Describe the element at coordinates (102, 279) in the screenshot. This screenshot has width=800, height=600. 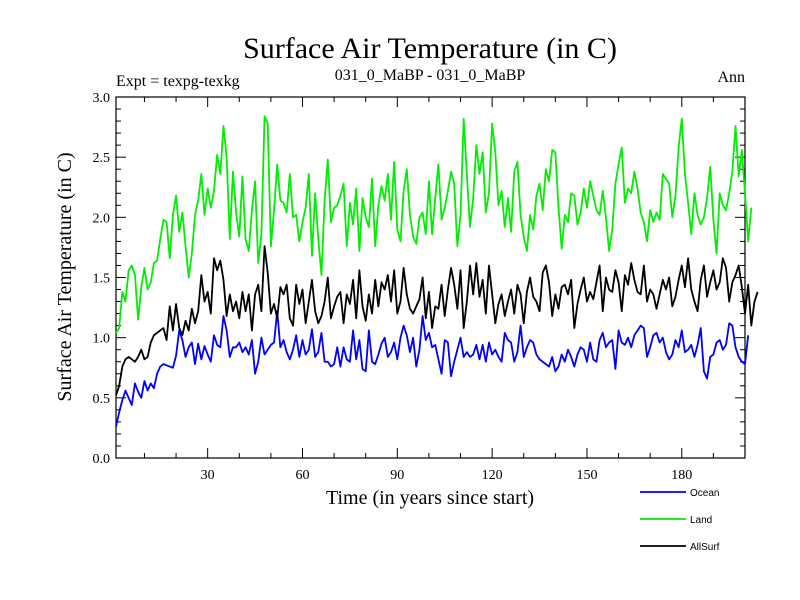
I see `y-tick-label: 1.5` at that location.